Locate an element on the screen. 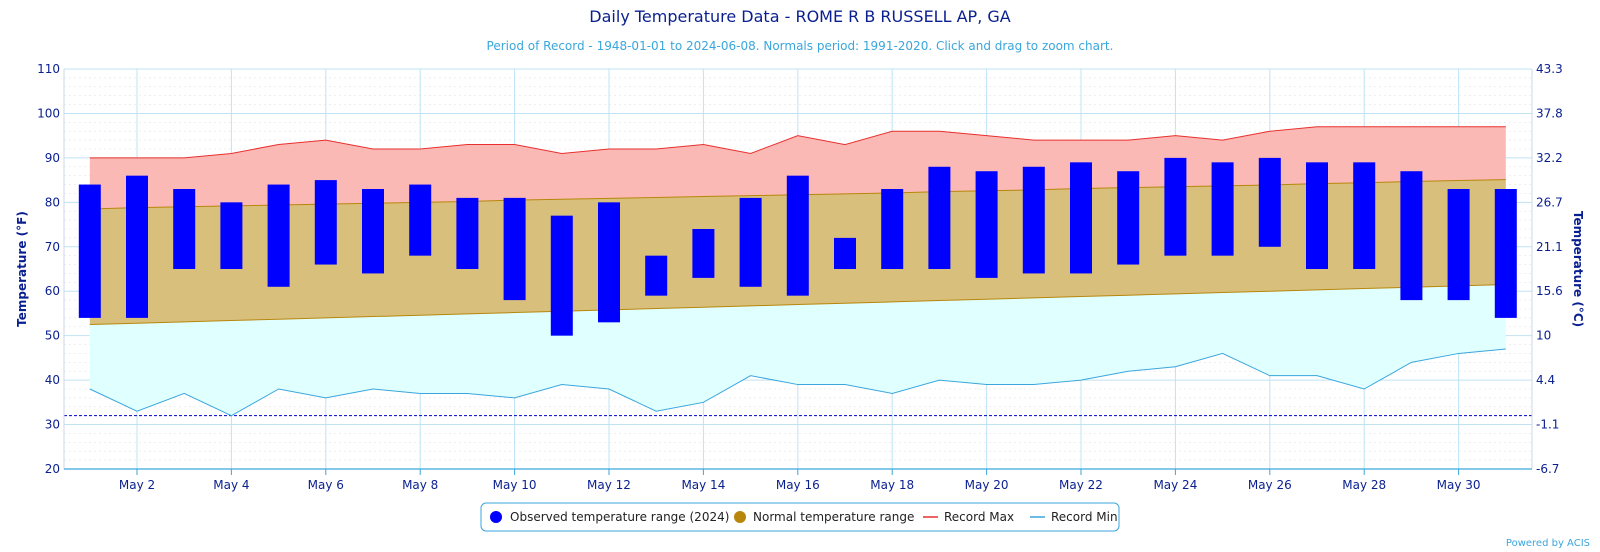 This screenshot has width=1600, height=552. legend-record-min-label: Record Min is located at coordinates (1084, 517).